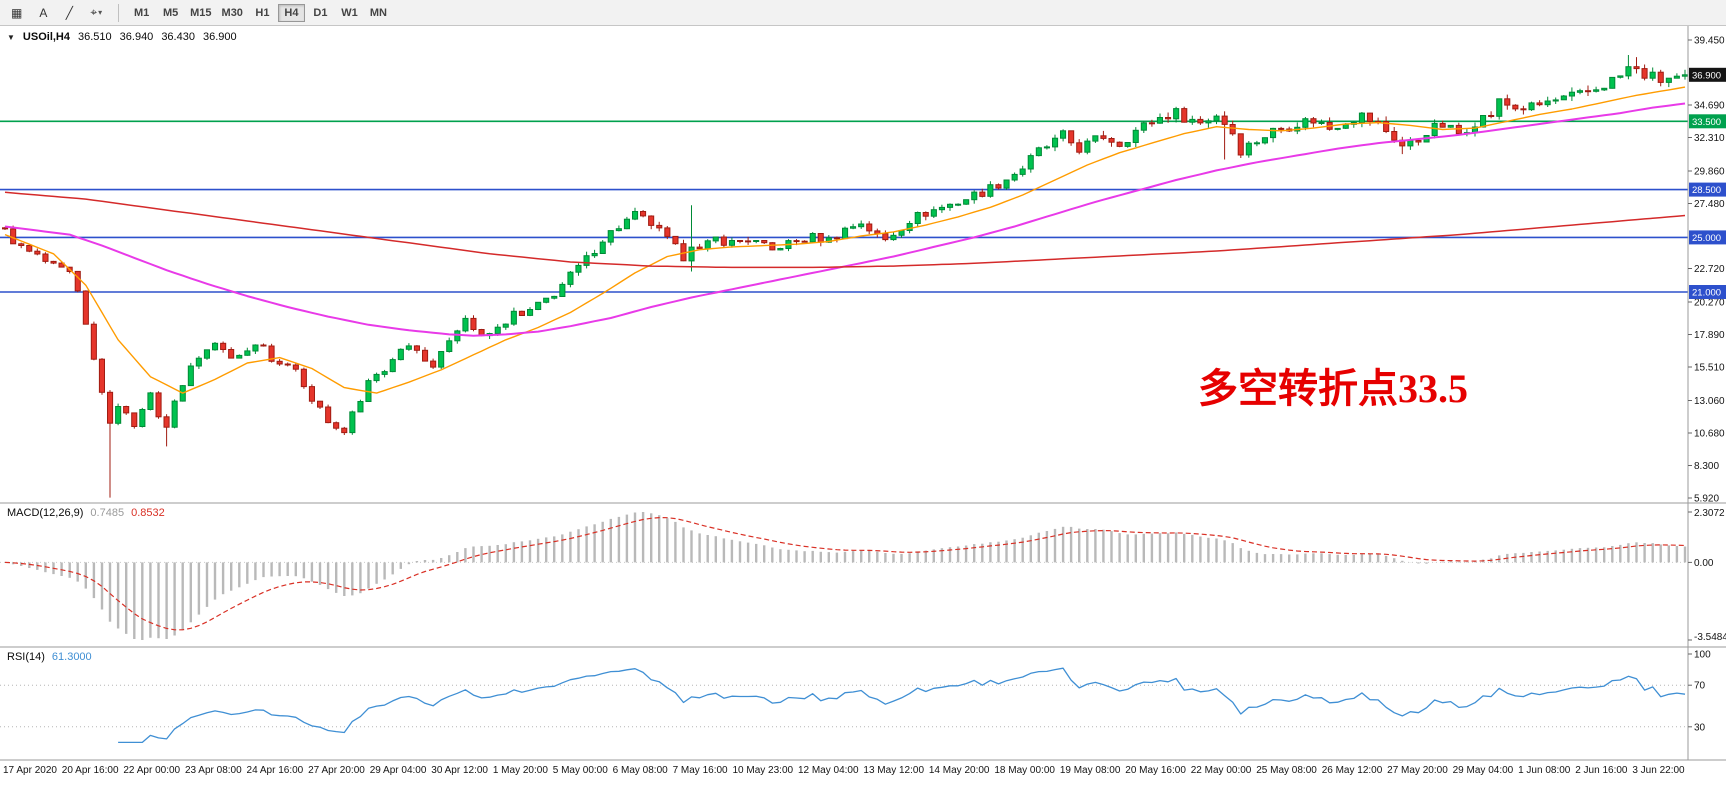 This screenshot has width=1726, height=794. Describe the element at coordinates (30, 770) in the screenshot. I see `time-axis-label: 17 Apr 2020` at that location.